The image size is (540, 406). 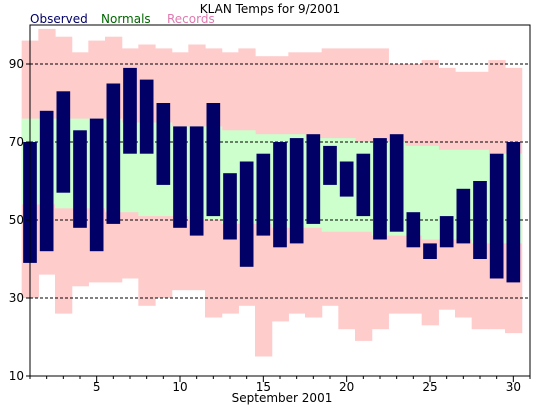 What do you see at coordinates (16, 64) in the screenshot?
I see `y-tick-label-90: 90` at bounding box center [16, 64].